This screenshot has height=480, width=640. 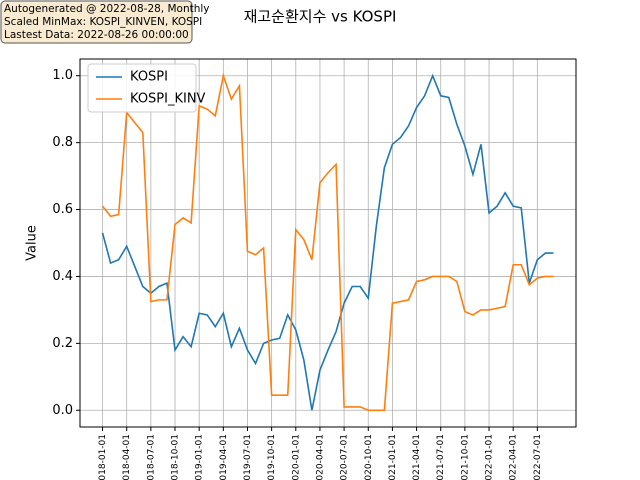 What do you see at coordinates (149, 77) in the screenshot?
I see `legend-label: KOSPI` at bounding box center [149, 77].